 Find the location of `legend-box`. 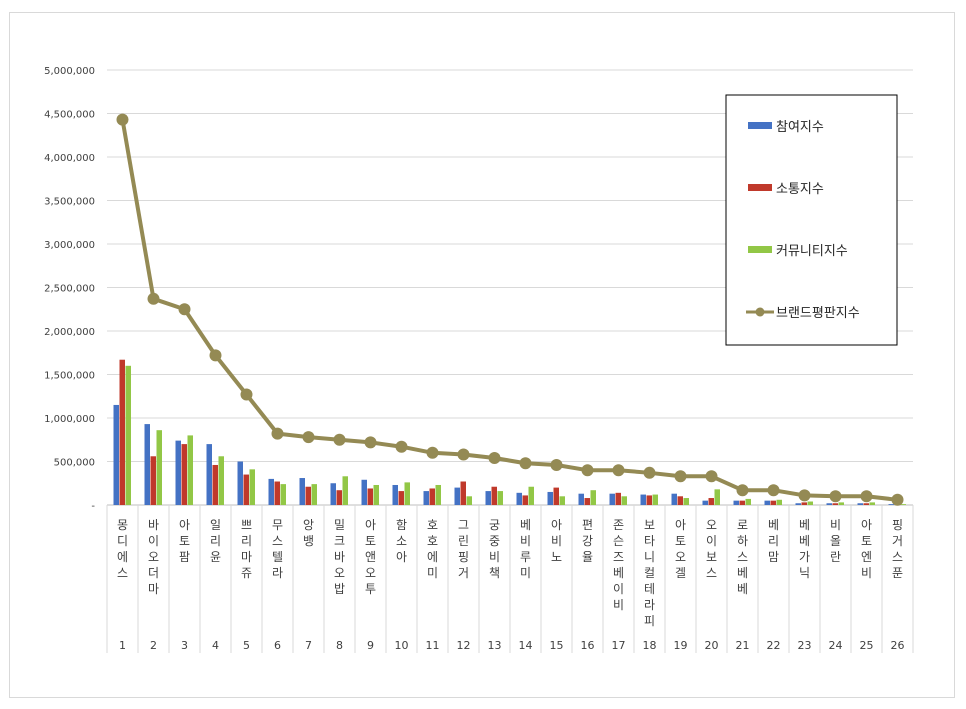

legend-box is located at coordinates (811, 220).